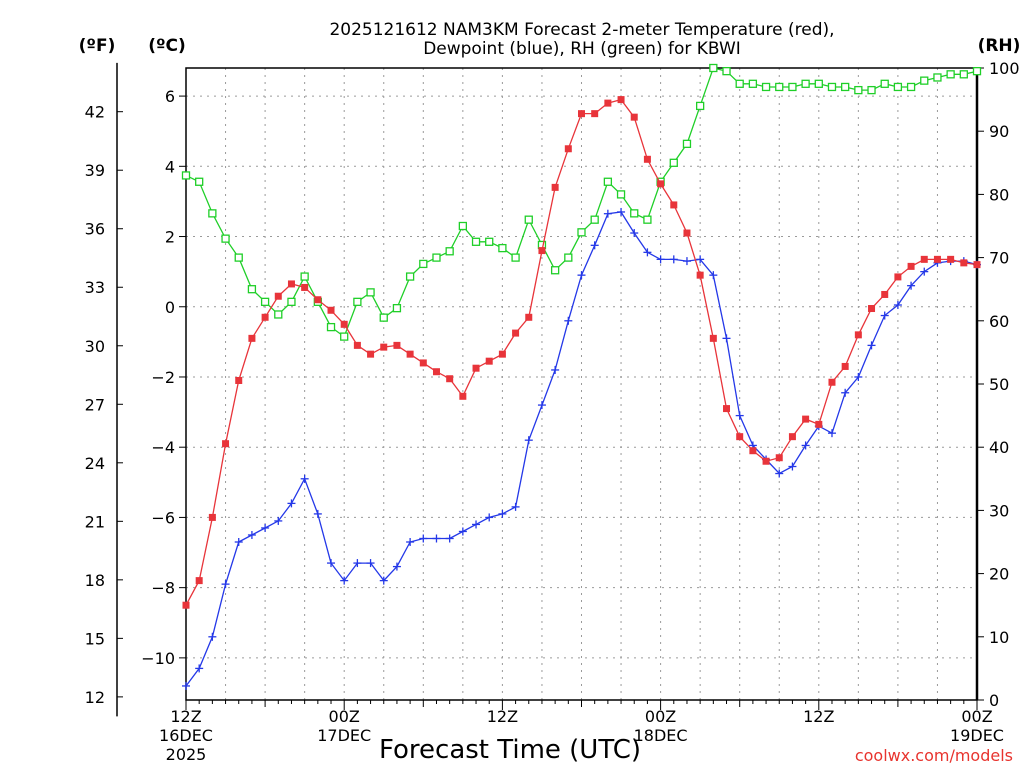 This screenshot has height=772, width=1024. Describe the element at coordinates (163, 377) in the screenshot. I see `celsius-tick-label: −2` at that location.